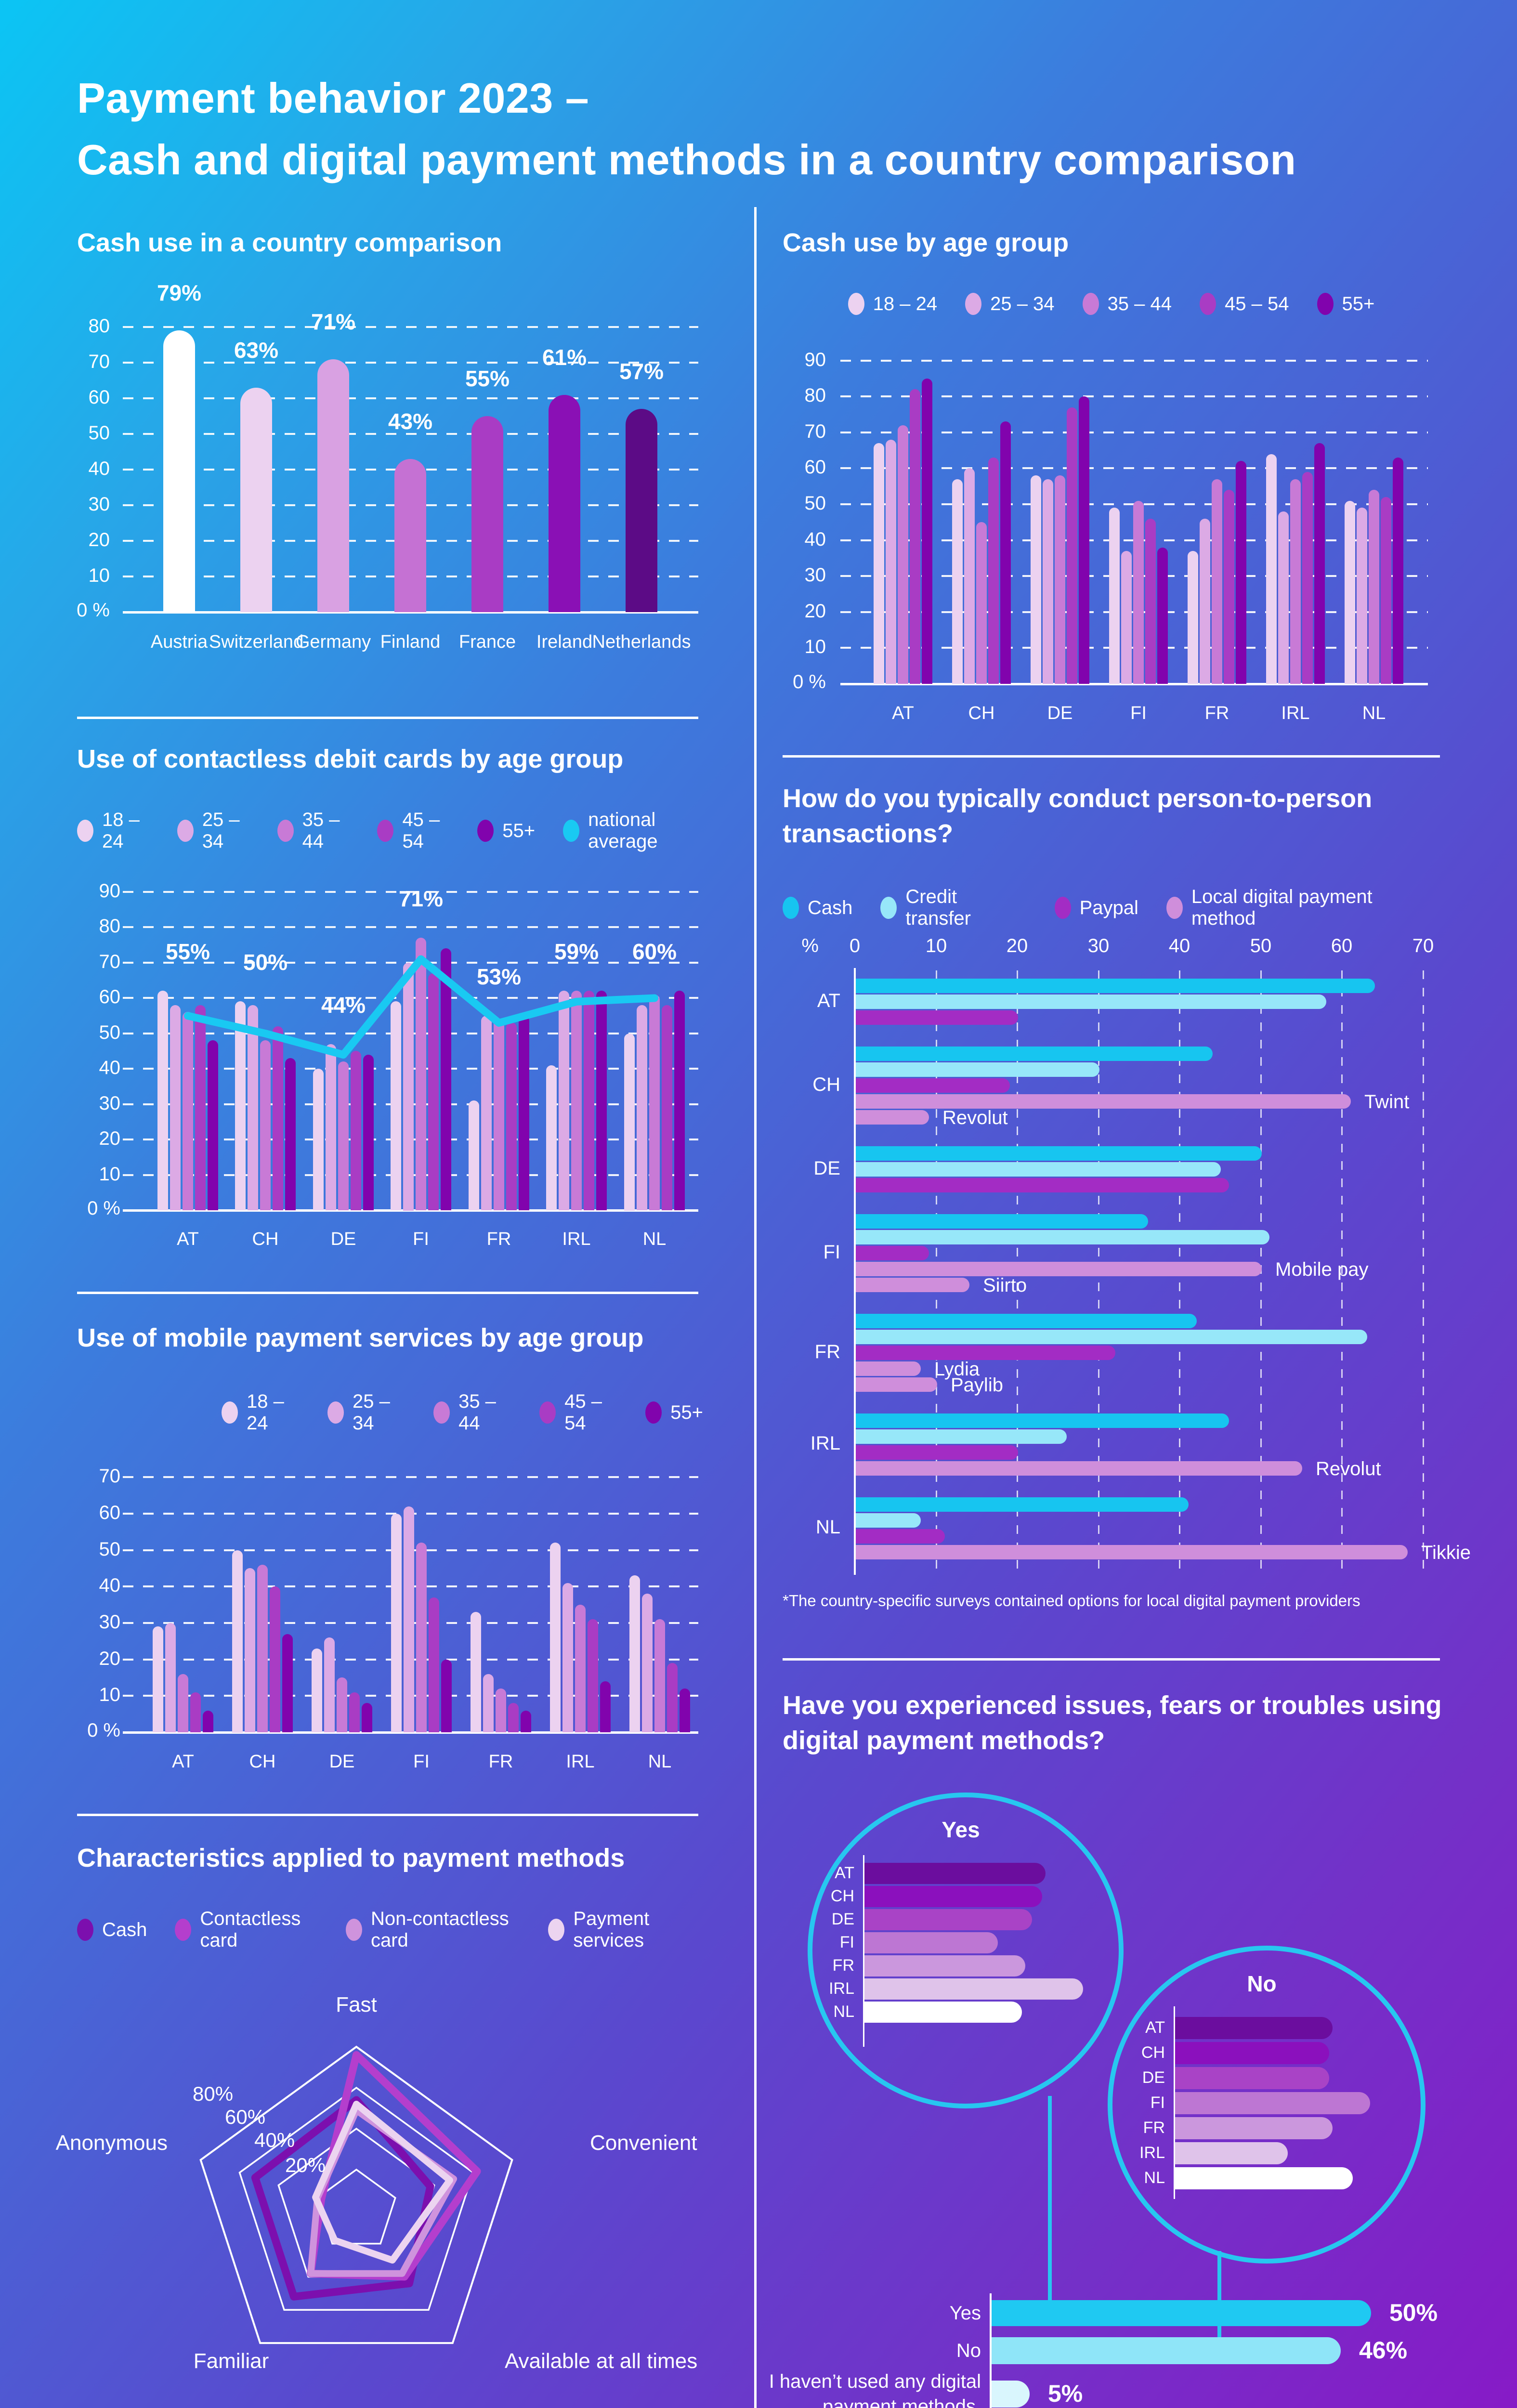  I want to click on y-tick-label: 40, so click(815, 539).